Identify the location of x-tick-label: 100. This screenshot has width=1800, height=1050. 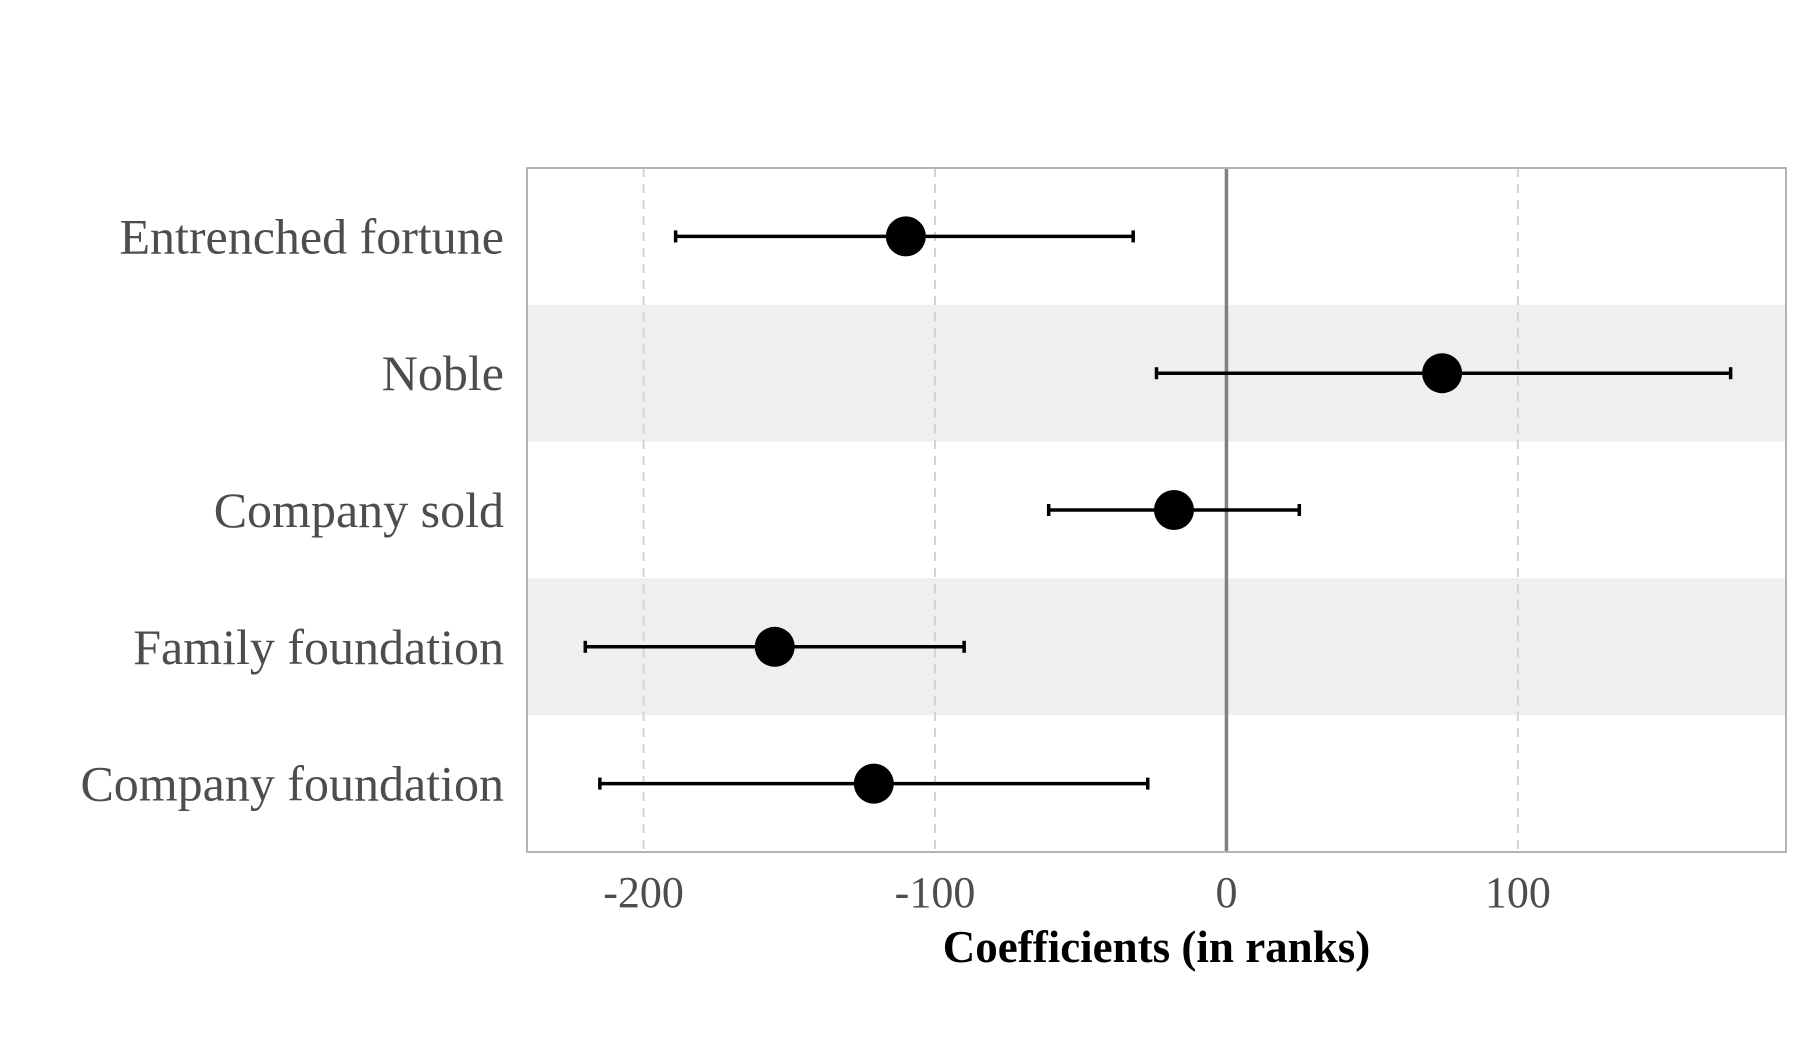
(1518, 892).